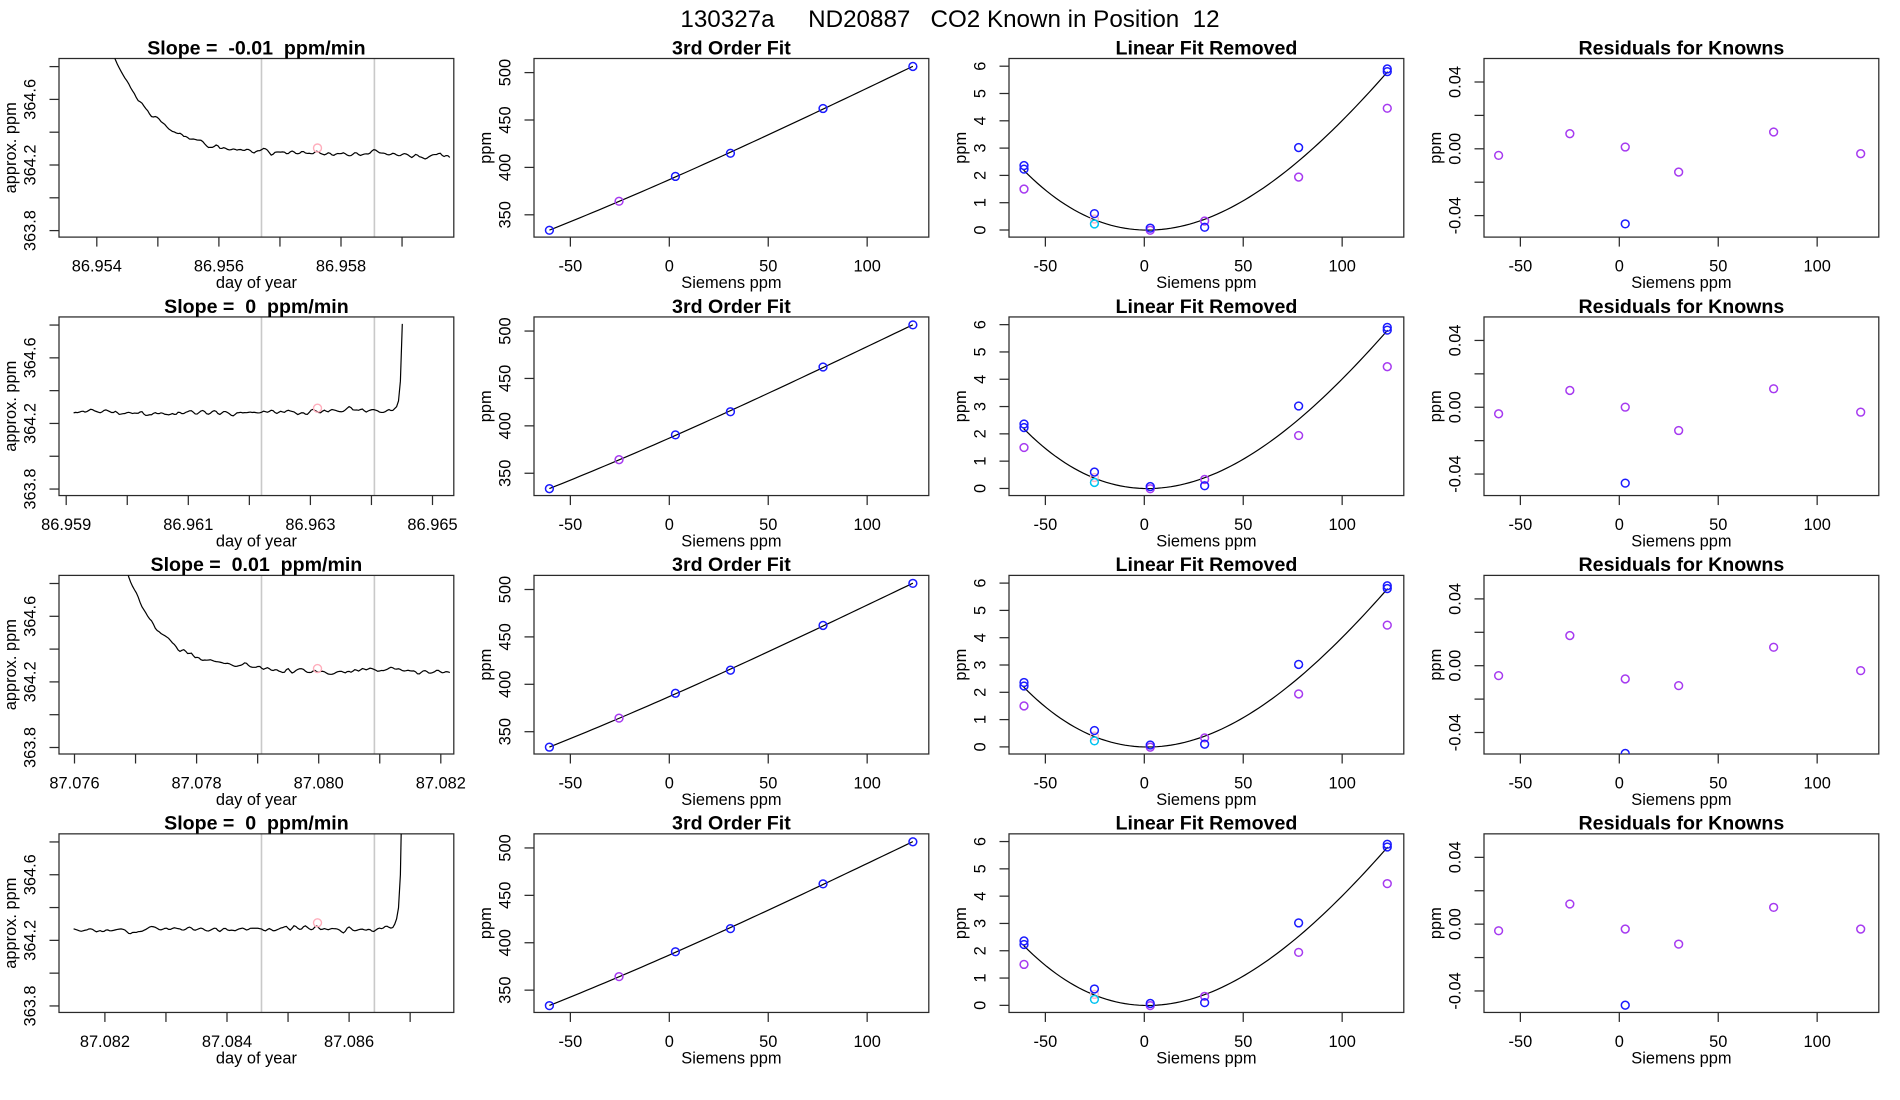 The image size is (1900, 1100). I want to click on svg-text: 86.961, so click(188, 525).